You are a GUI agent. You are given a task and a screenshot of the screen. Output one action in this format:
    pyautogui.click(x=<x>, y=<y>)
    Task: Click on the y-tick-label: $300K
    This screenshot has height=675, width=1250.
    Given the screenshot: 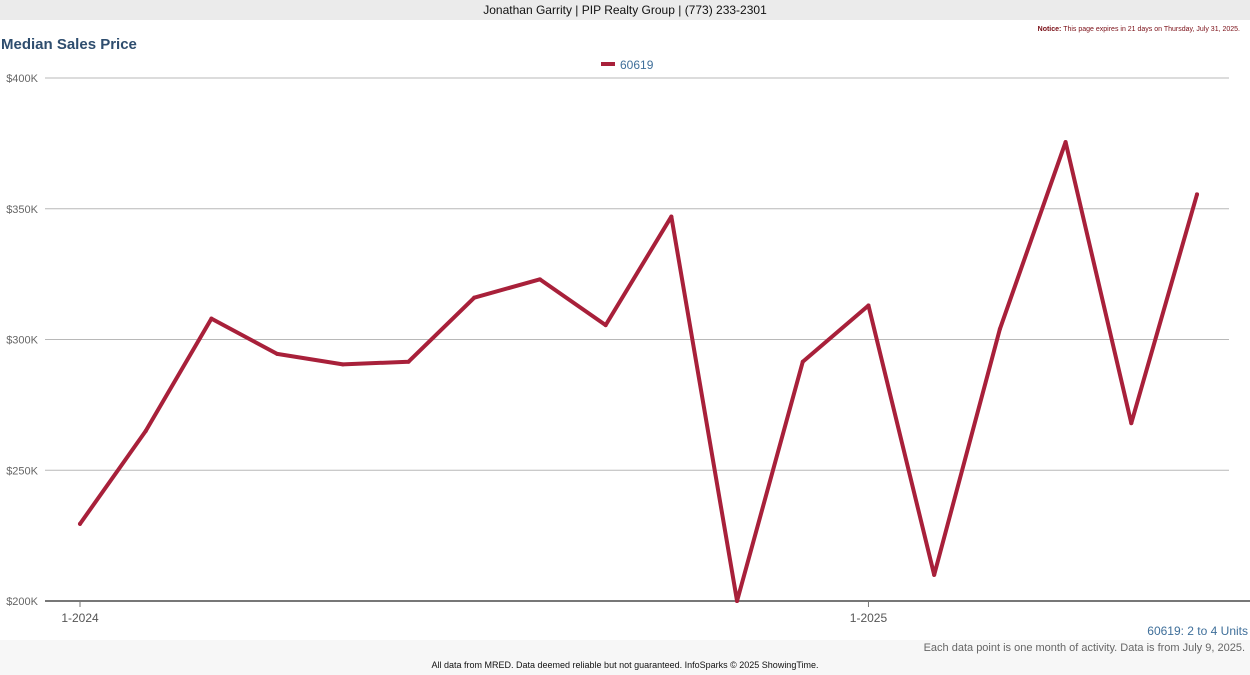 What is the action you would take?
    pyautogui.click(x=22, y=341)
    